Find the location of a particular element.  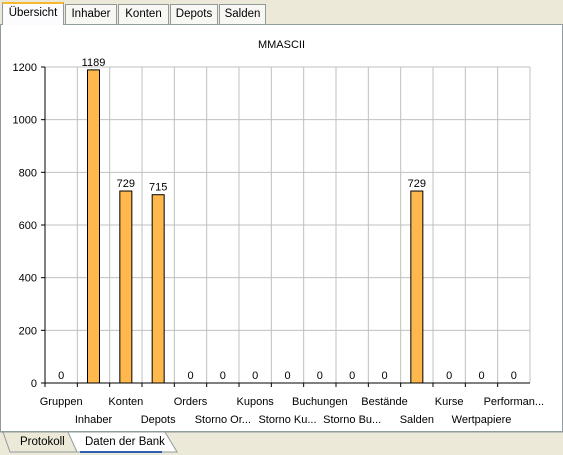

x-tick-label: Depots is located at coordinates (158, 420).